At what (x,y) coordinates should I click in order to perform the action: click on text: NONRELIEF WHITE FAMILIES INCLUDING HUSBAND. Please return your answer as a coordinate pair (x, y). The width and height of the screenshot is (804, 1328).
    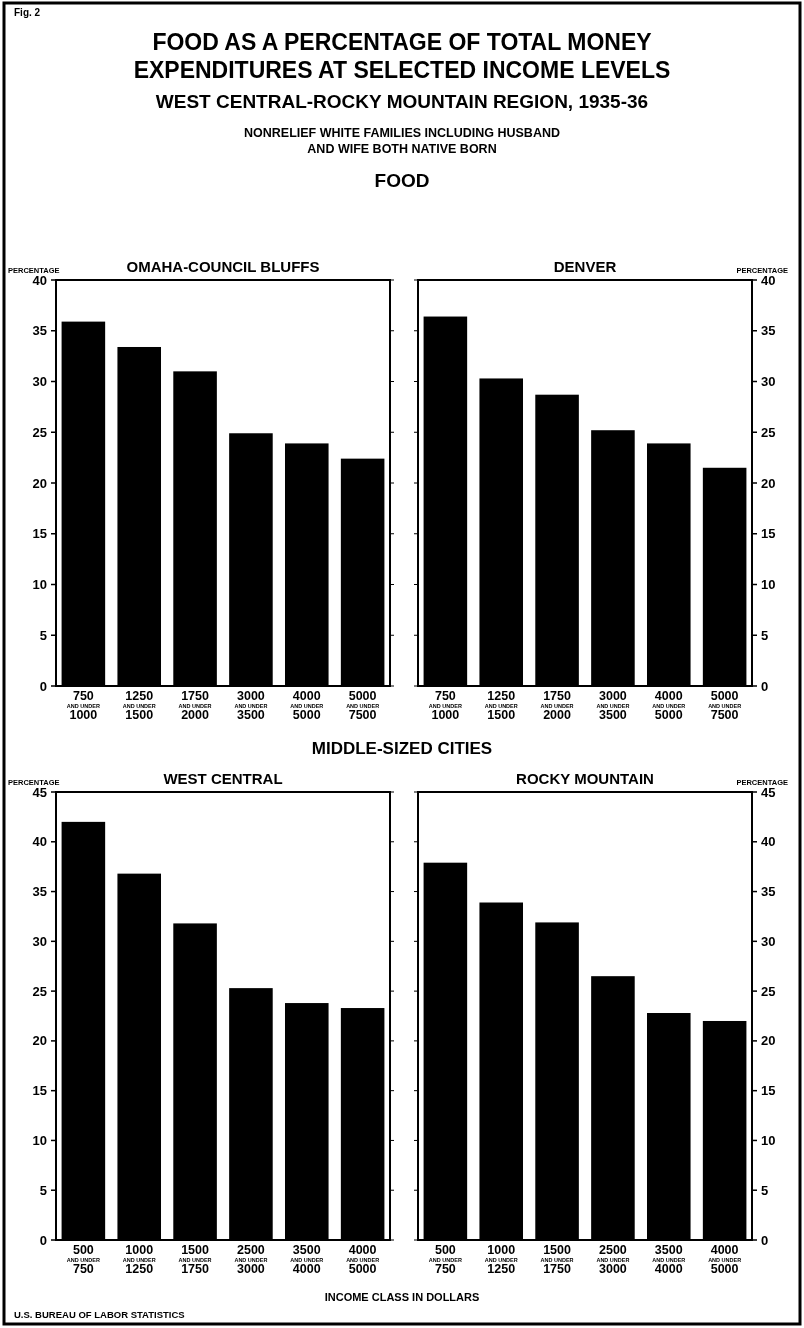
    Looking at the image, I should click on (402, 133).